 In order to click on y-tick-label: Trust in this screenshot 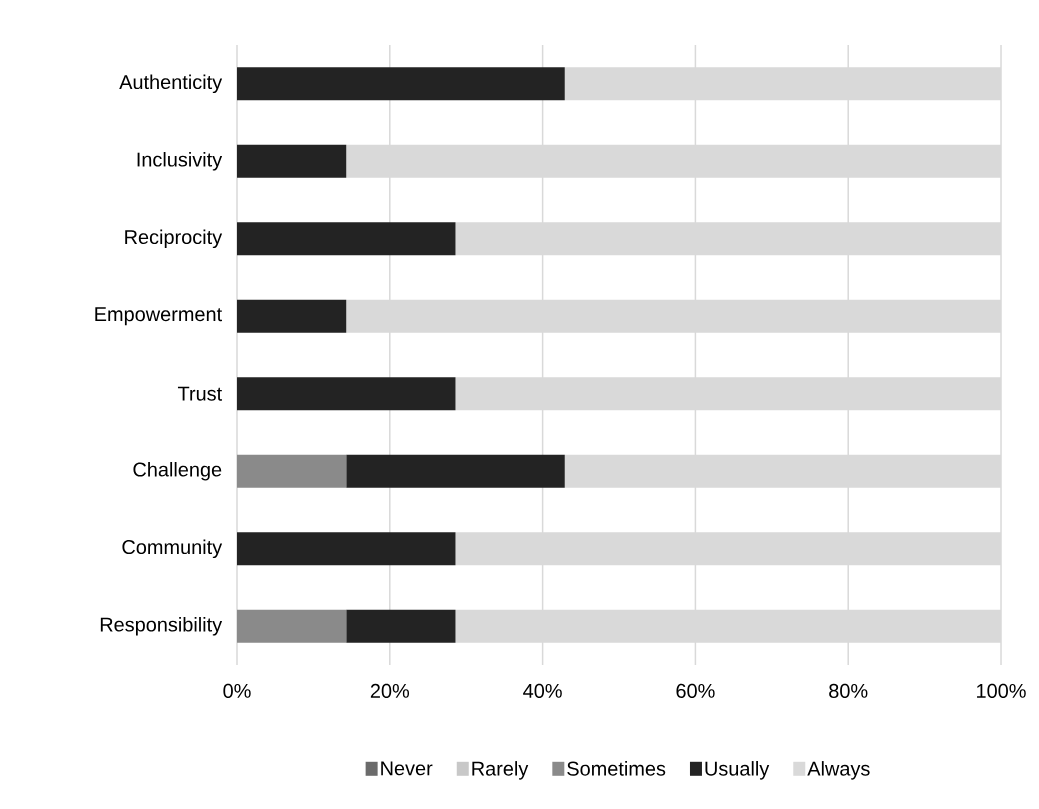, I will do `click(200, 393)`.